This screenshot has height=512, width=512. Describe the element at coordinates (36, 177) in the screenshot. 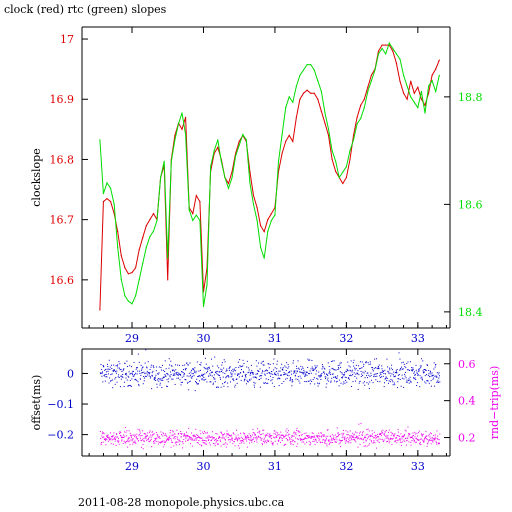

I see `y-axis-label: clockslope` at that location.